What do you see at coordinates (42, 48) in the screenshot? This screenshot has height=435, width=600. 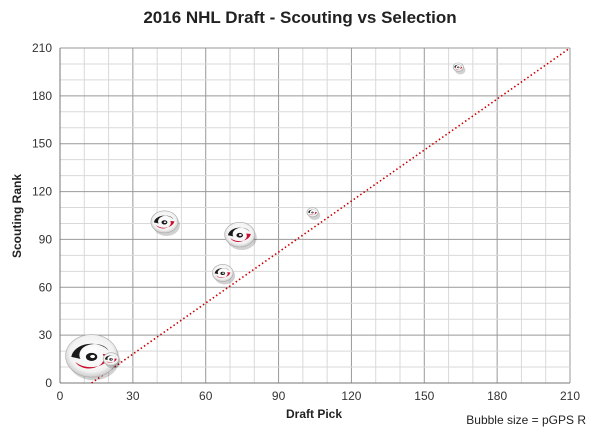 I see `y-tick-label: 210` at bounding box center [42, 48].